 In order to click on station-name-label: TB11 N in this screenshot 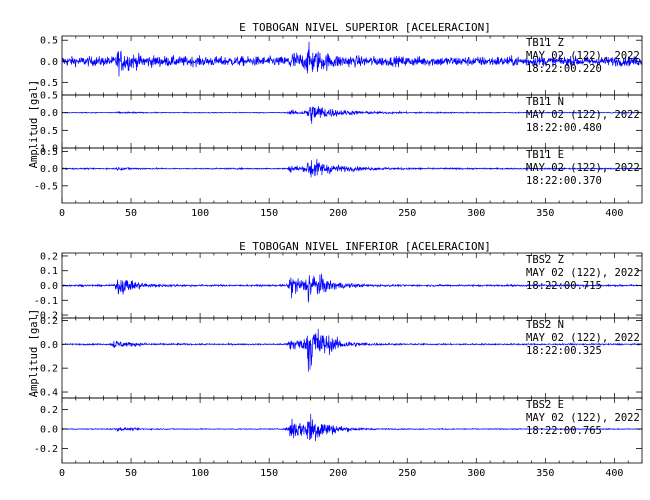, I will do `click(545, 102)`.